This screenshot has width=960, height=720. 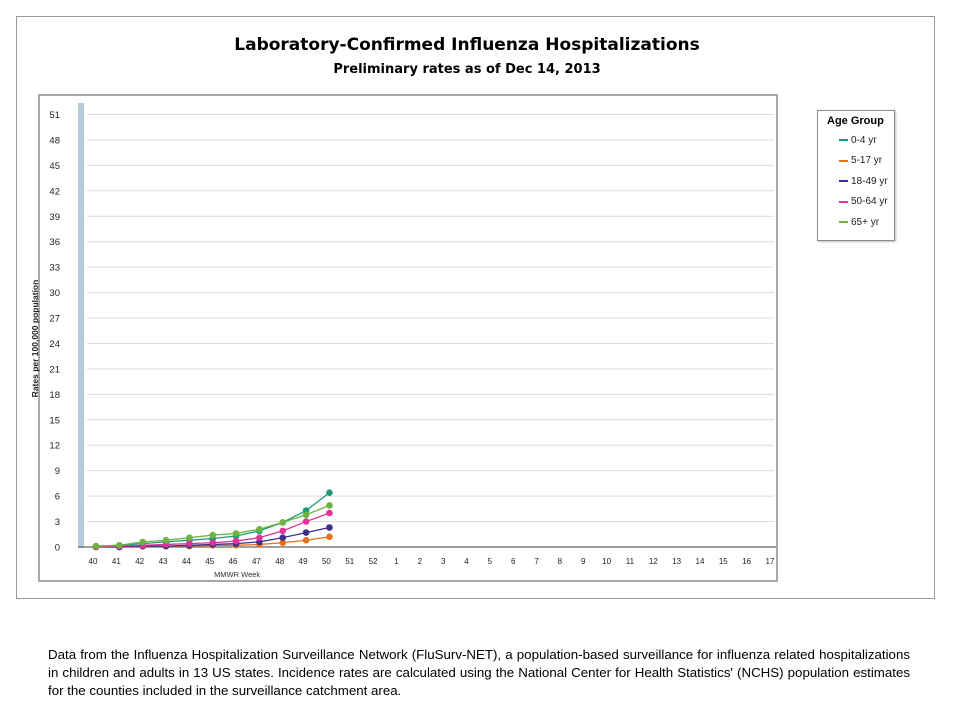 I want to click on x-tick-label: 17, so click(x=770, y=561).